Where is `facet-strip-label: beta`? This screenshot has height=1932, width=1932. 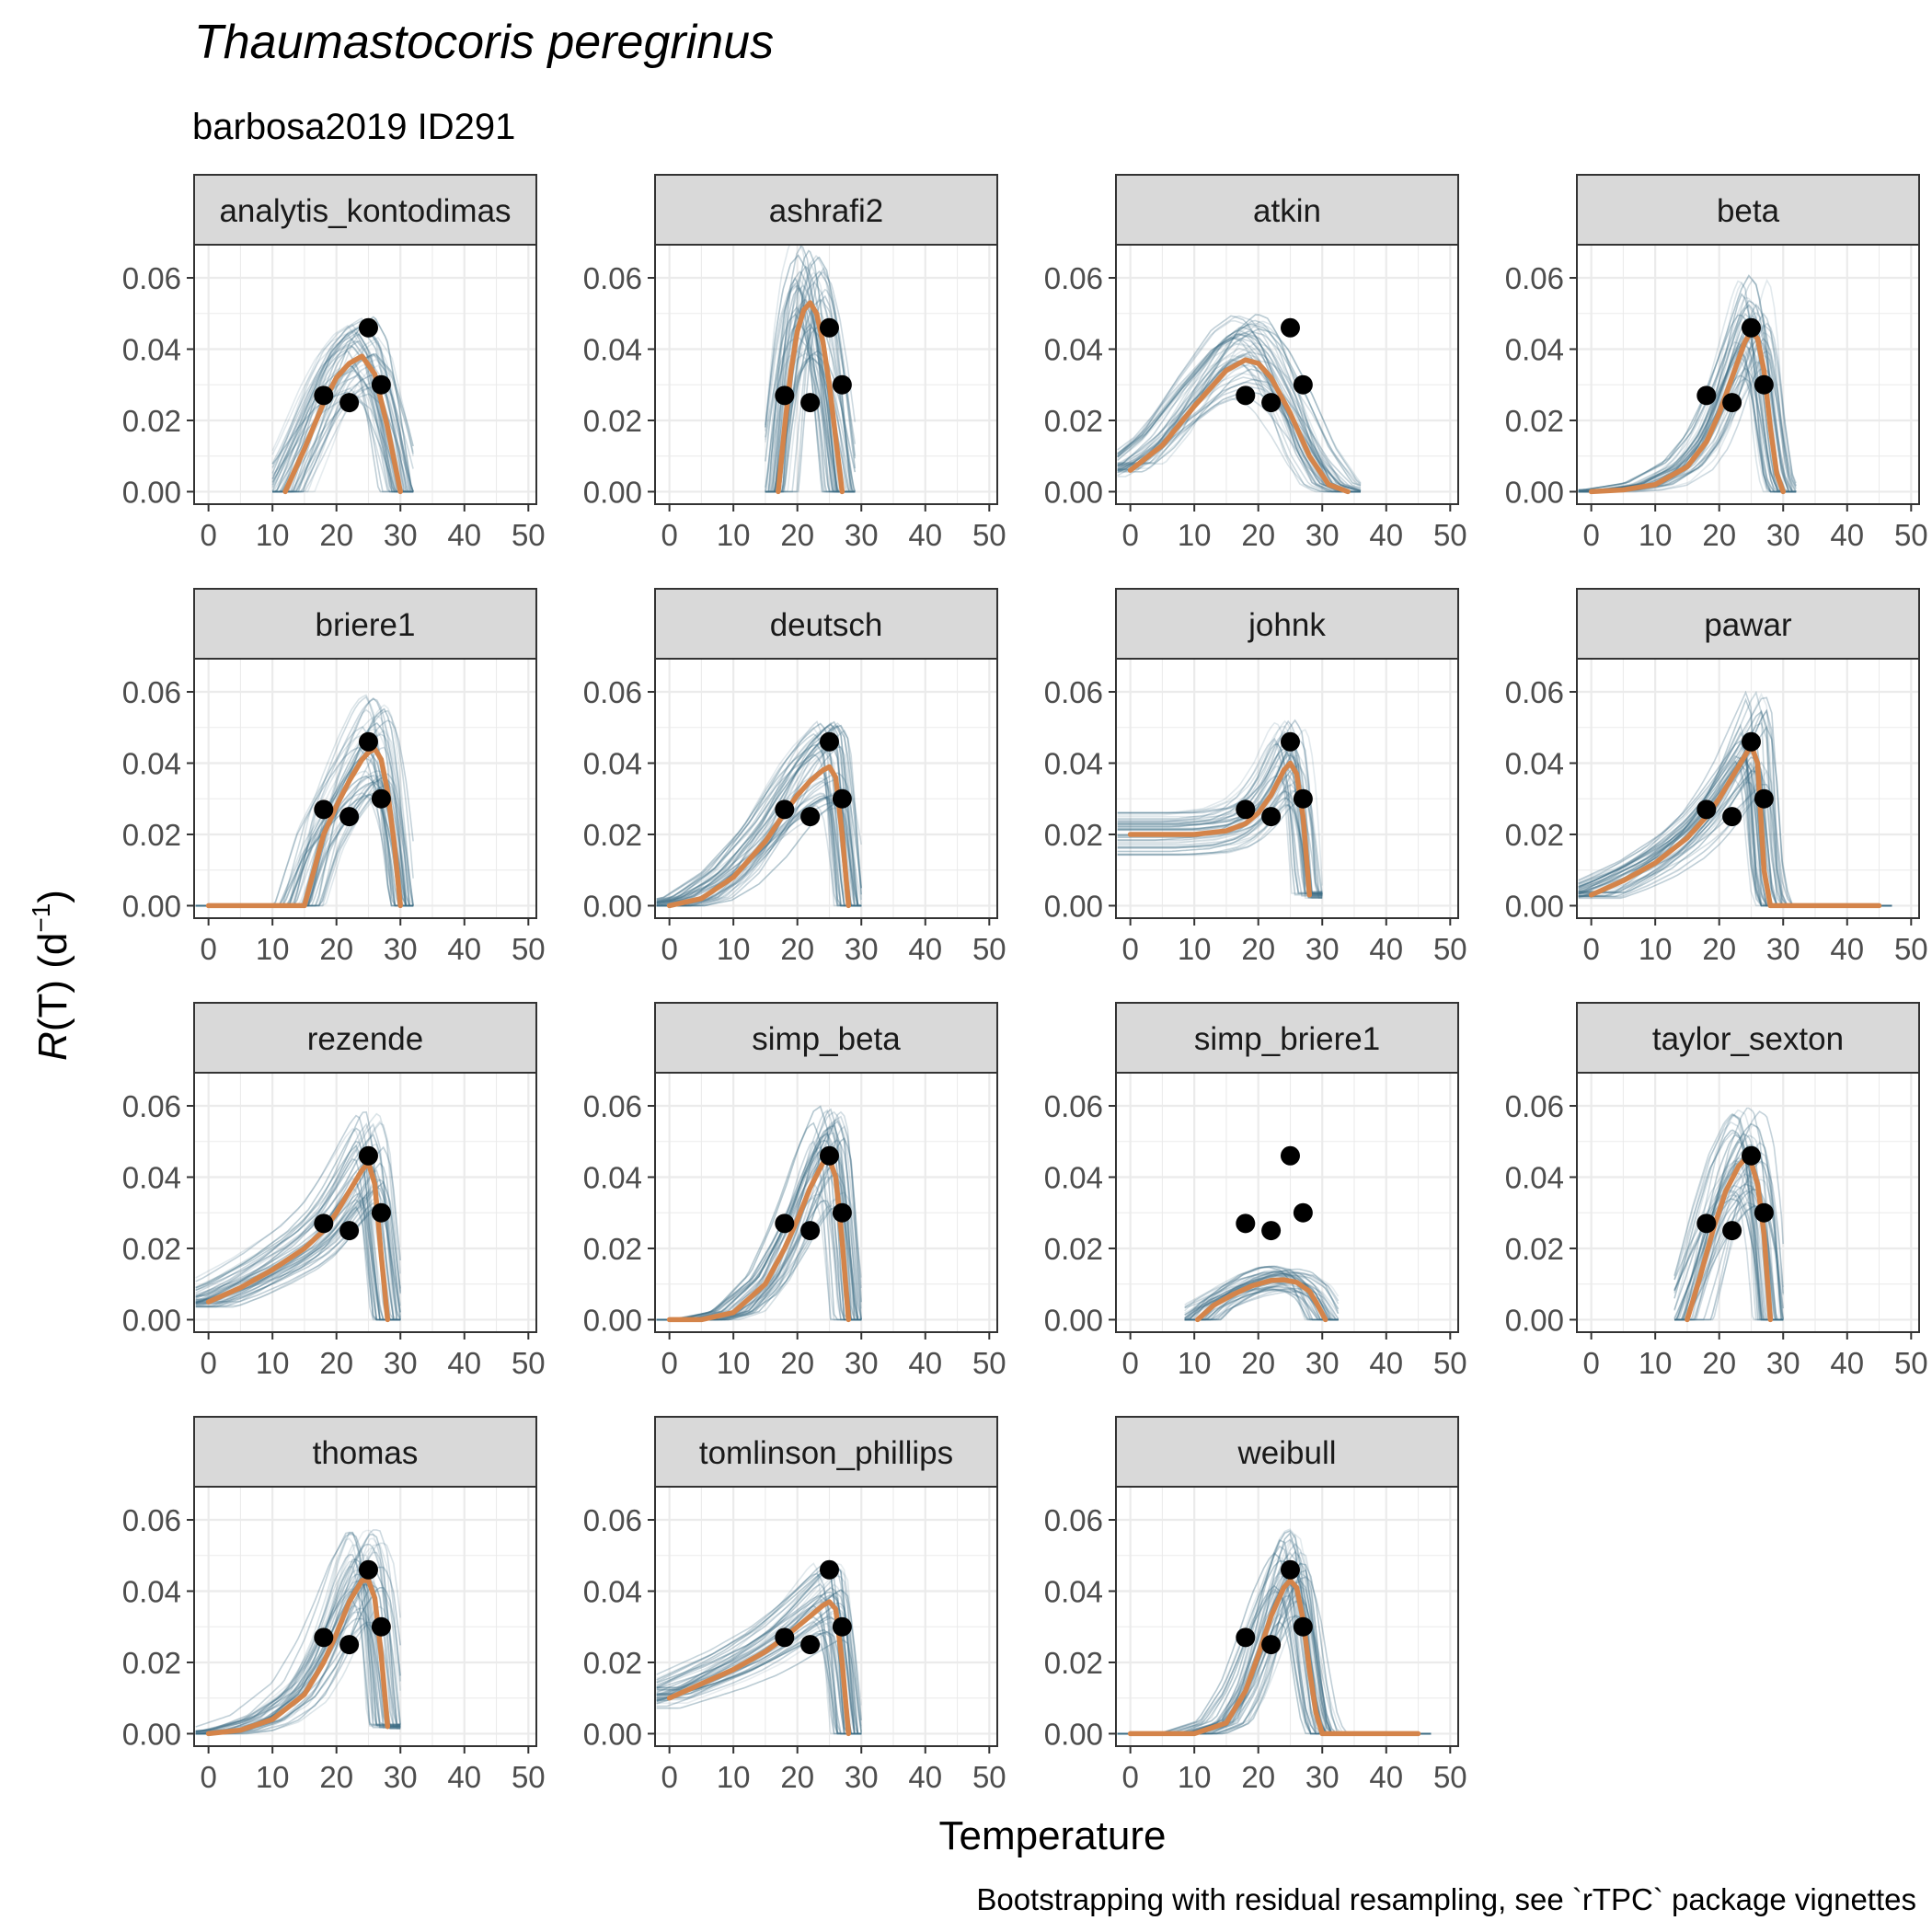 facet-strip-label: beta is located at coordinates (1748, 211).